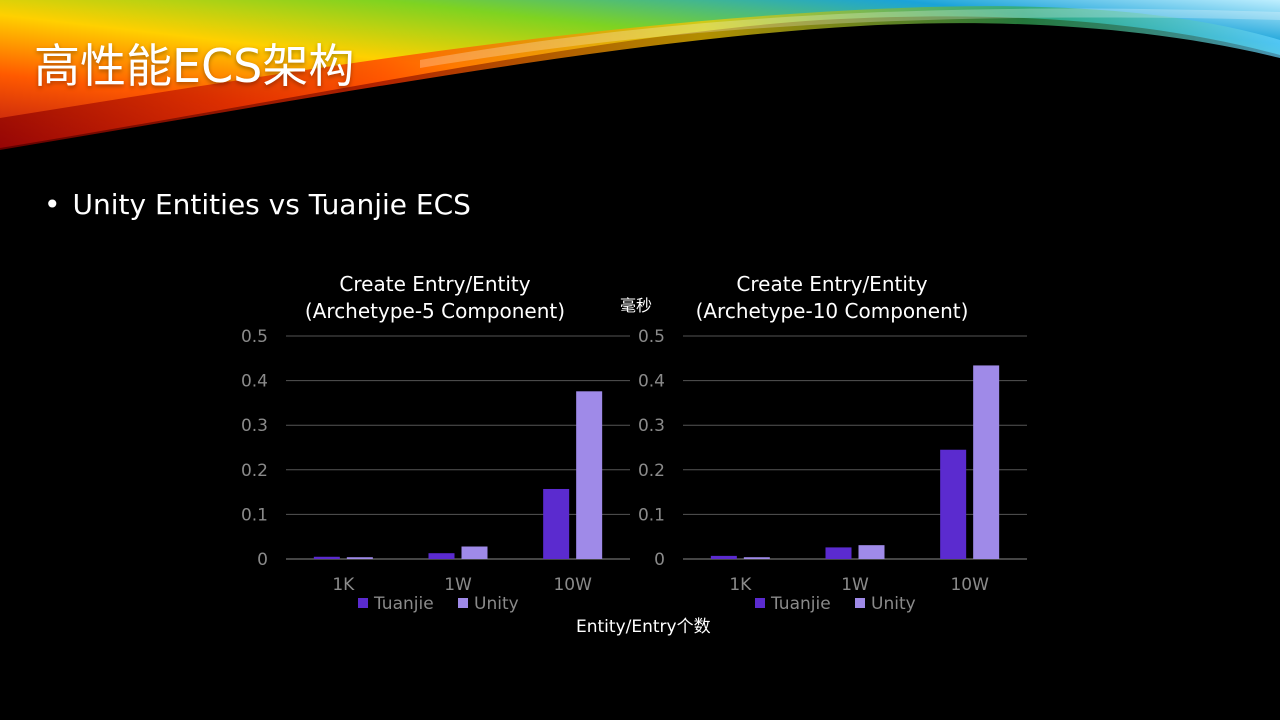 The height and width of the screenshot is (720, 1280). I want to click on bullet-text: Unity Entities vs Tuanjie ECS, so click(271, 204).